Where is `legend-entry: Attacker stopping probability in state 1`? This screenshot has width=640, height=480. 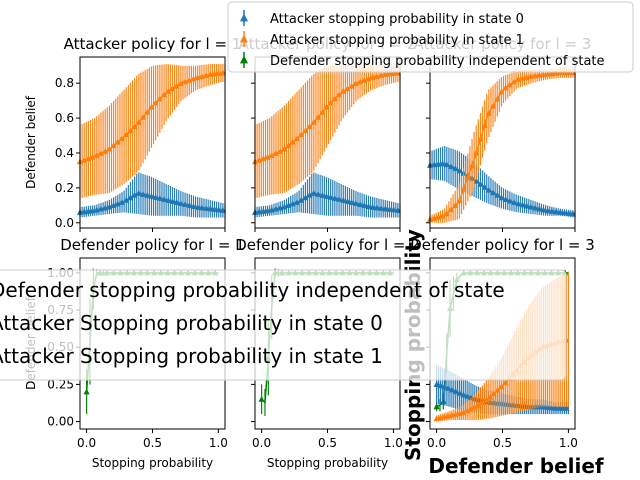 legend-entry: Attacker stopping probability in state 1 is located at coordinates (381, 39).